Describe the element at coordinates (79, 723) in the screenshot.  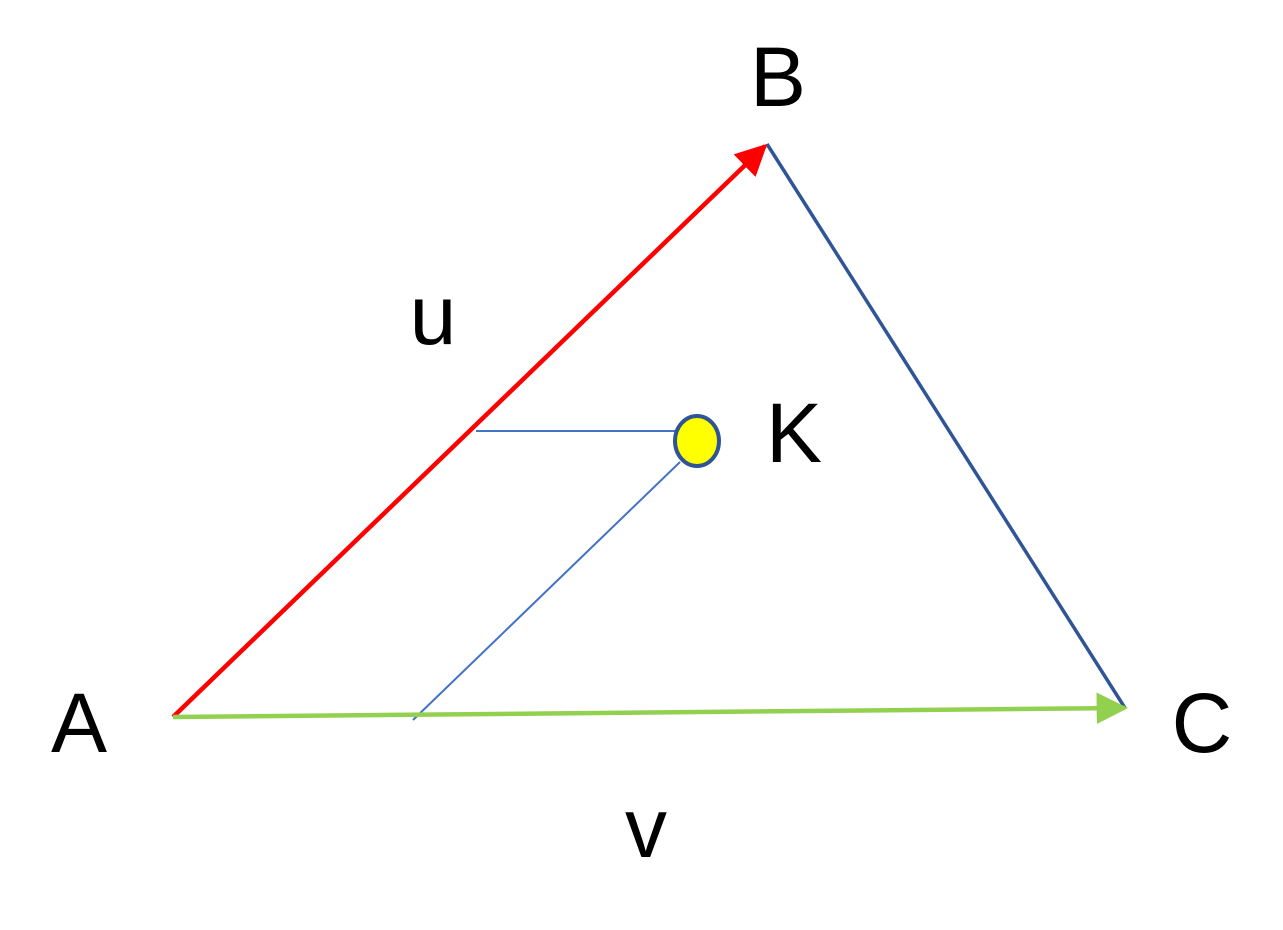
I see `vertex-label-a: A` at that location.